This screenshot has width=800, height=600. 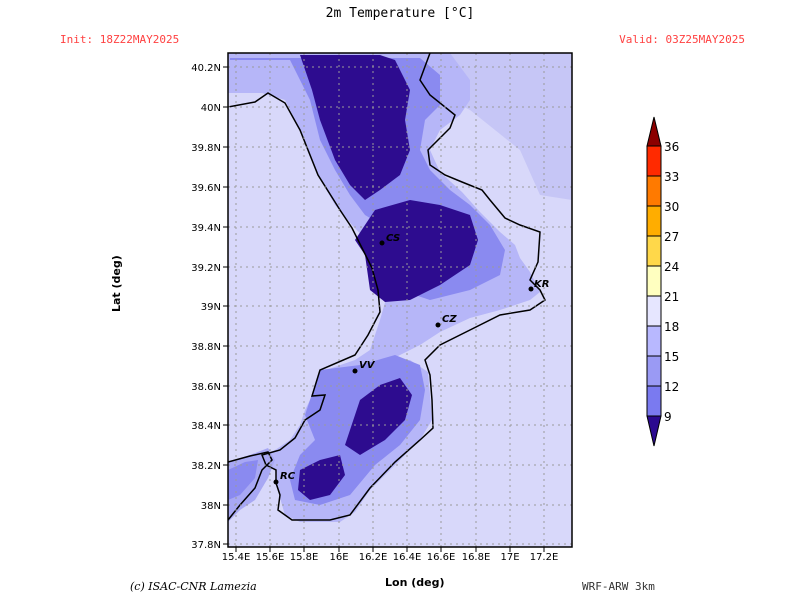 I want to click on city-label-vv: VV, so click(x=367, y=365).